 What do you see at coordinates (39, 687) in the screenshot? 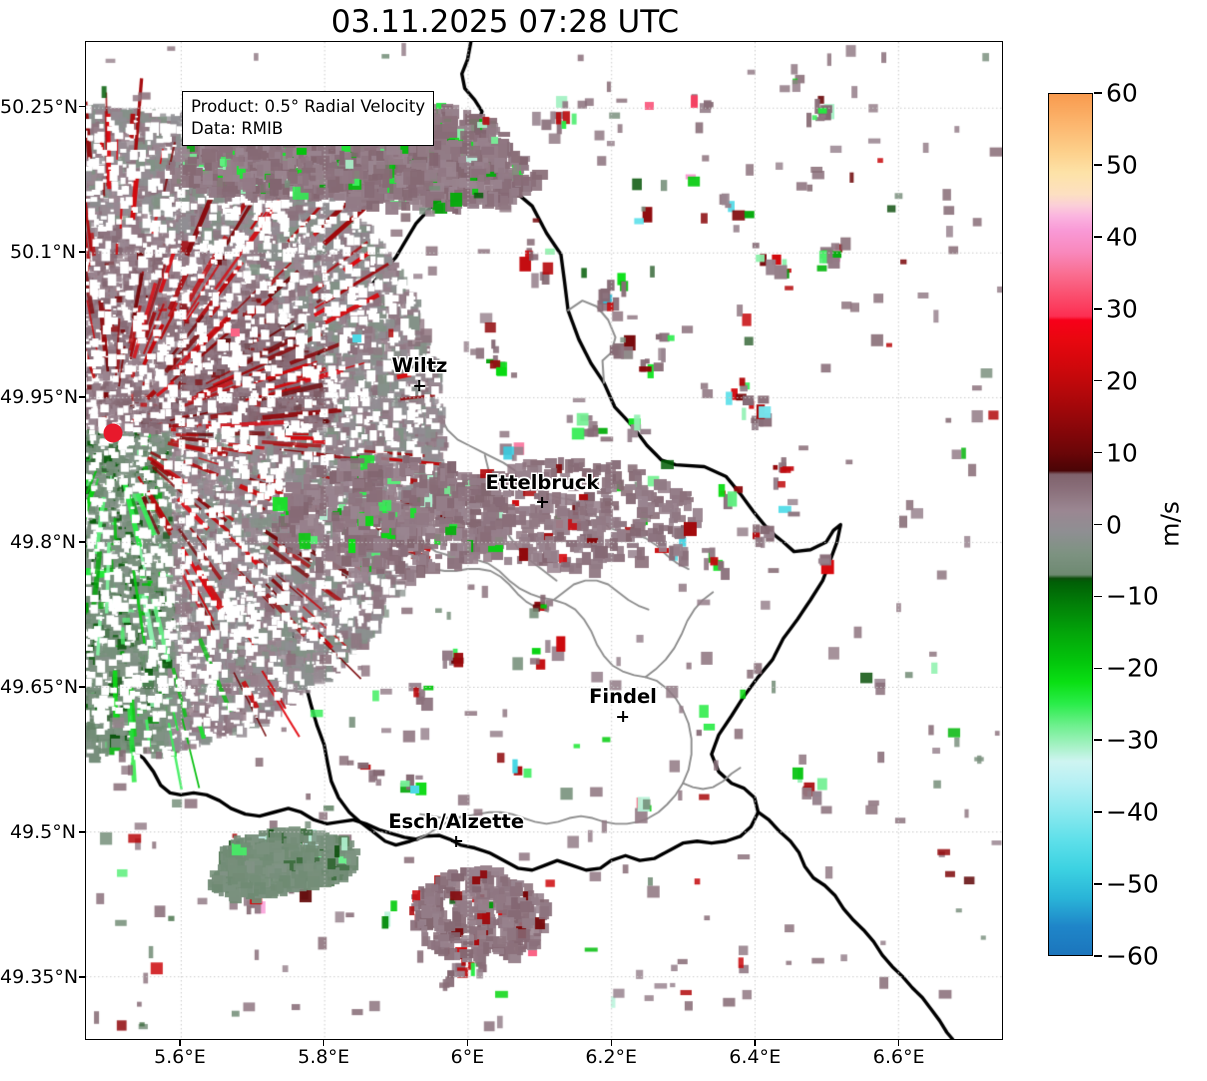
I see `latitude-tick-label: 49.65°N` at bounding box center [39, 687].